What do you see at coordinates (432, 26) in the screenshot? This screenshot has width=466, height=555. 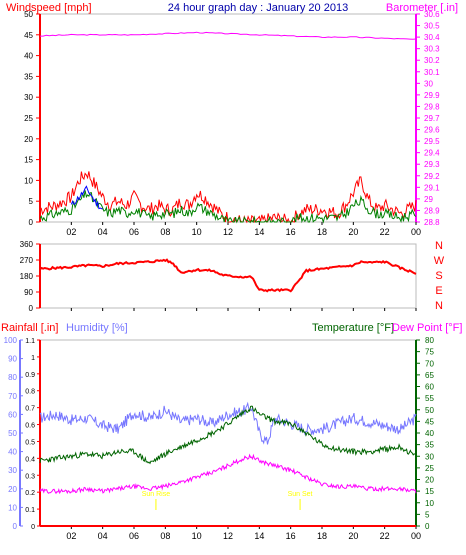 I see `barometer-tick-label: 30.5` at bounding box center [432, 26].